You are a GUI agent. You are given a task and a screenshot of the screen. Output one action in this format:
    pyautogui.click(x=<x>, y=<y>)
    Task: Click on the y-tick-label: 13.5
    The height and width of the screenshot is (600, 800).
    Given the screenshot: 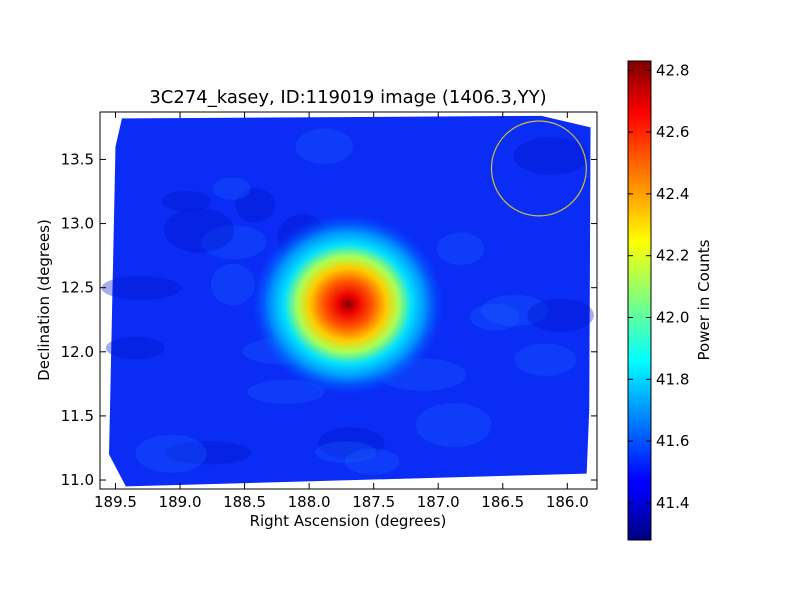 What is the action you would take?
    pyautogui.click(x=77, y=159)
    